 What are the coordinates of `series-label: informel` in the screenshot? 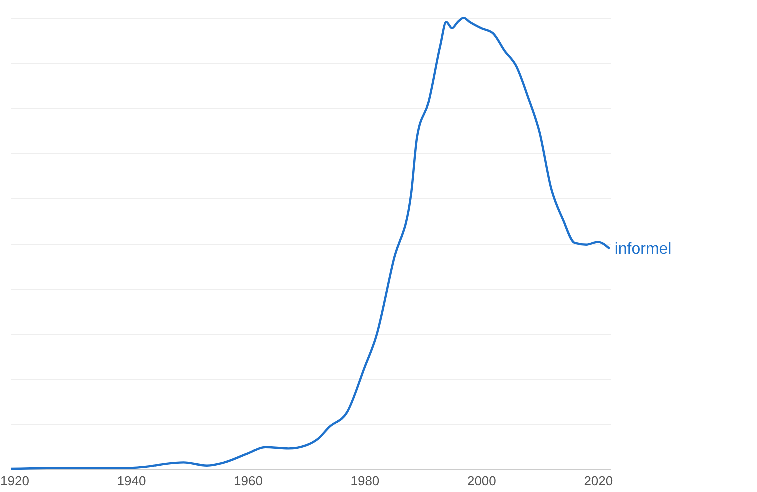 It's located at (643, 249).